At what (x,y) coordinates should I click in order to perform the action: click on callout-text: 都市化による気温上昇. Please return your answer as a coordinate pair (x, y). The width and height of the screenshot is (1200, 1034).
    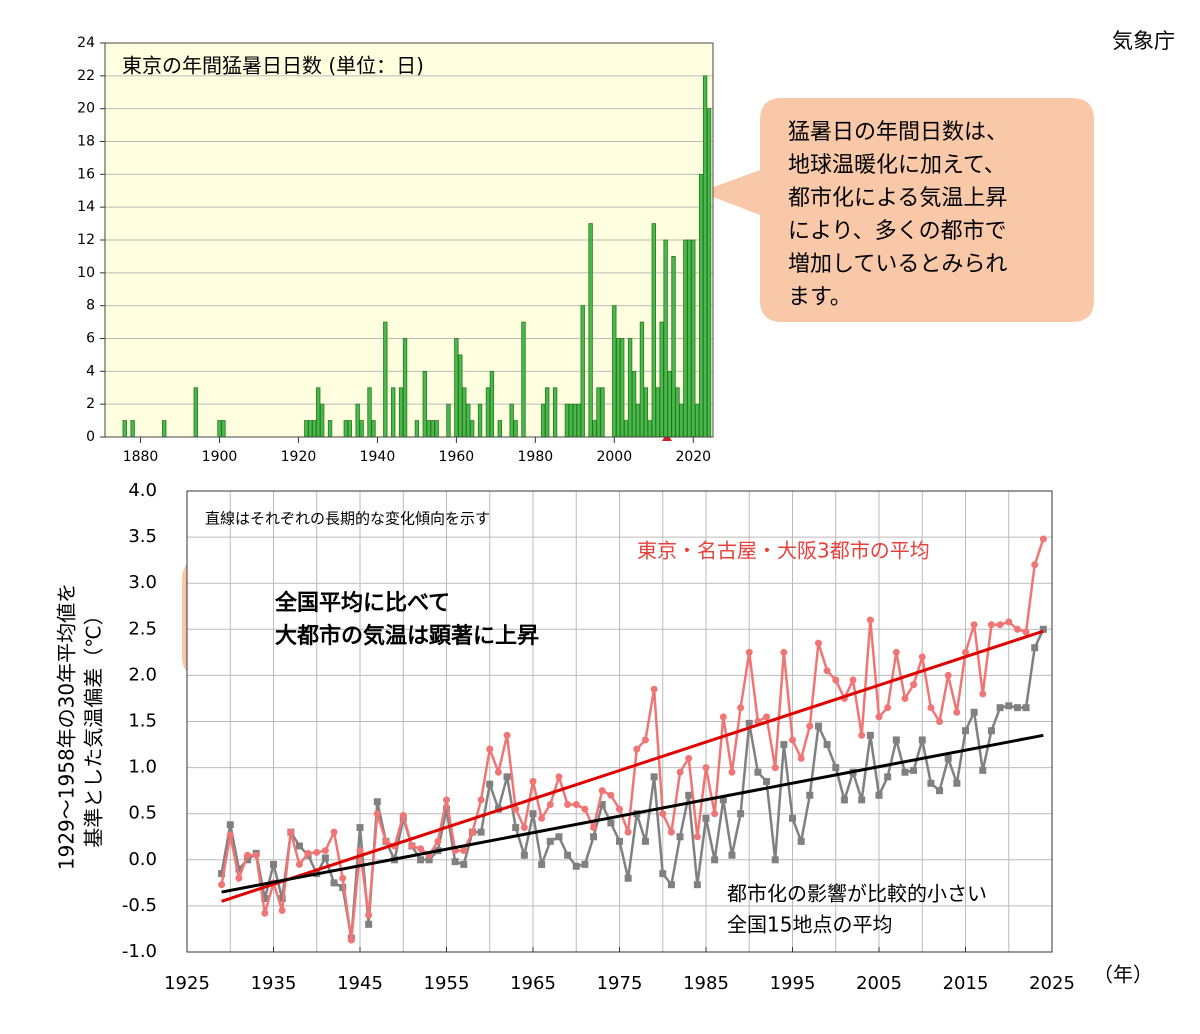
    Looking at the image, I should click on (897, 198).